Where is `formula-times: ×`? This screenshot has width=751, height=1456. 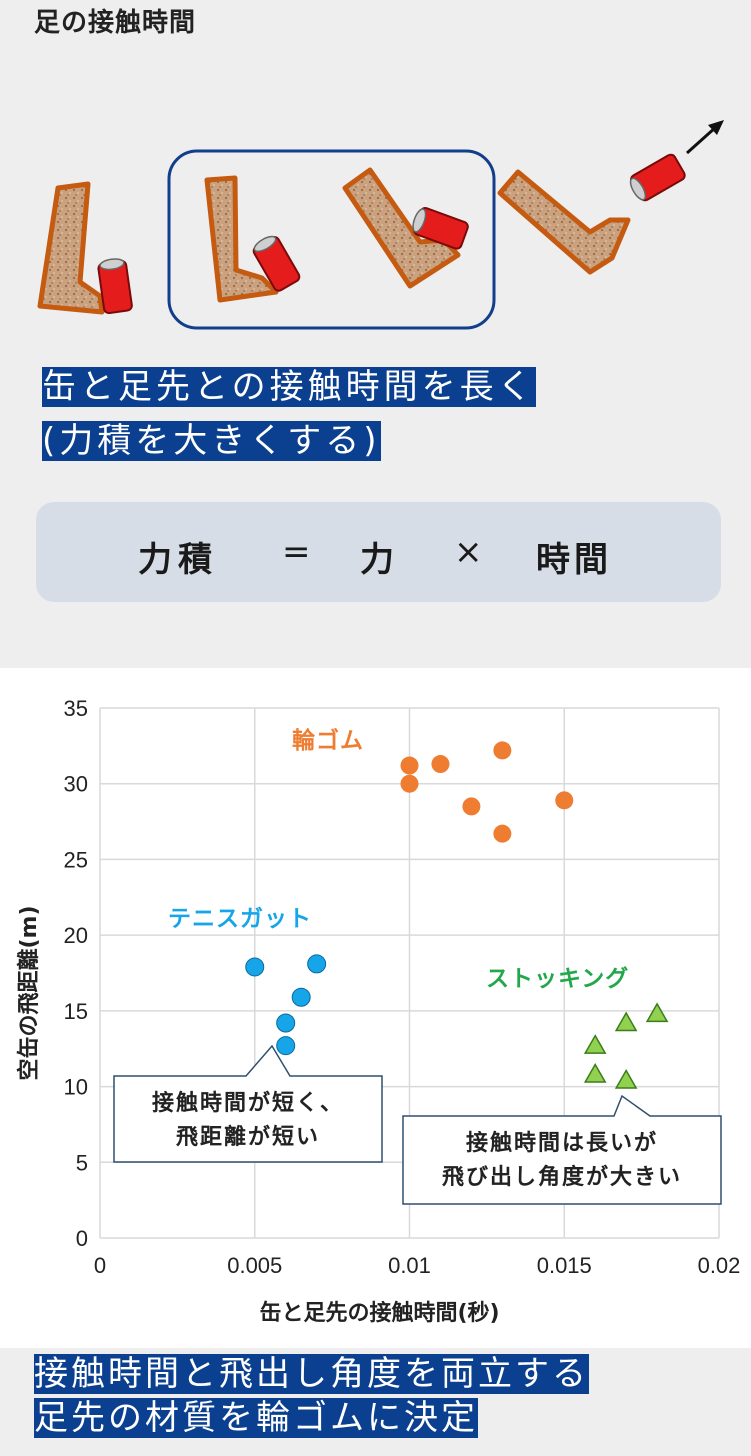 formula-times: × is located at coordinates (468, 552).